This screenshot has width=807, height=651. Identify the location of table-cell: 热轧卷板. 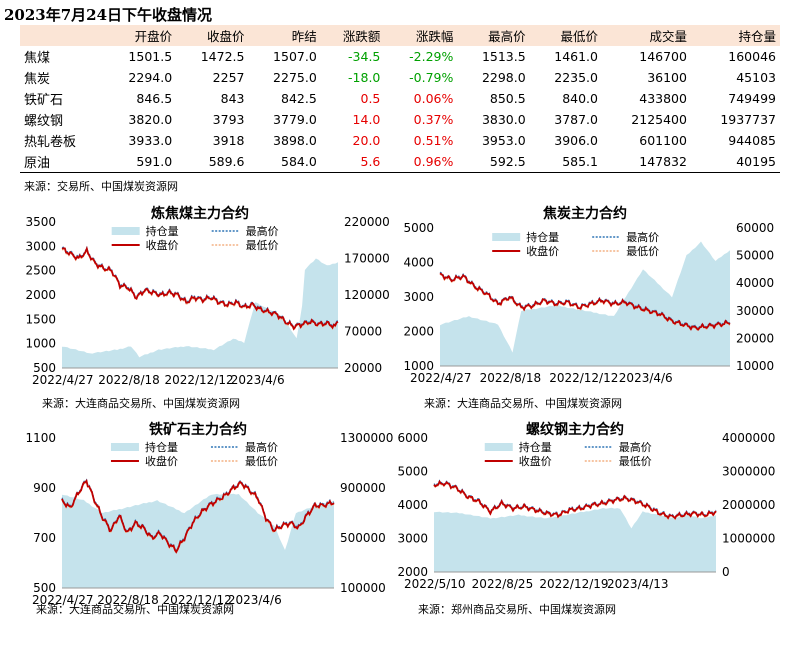
(50, 142).